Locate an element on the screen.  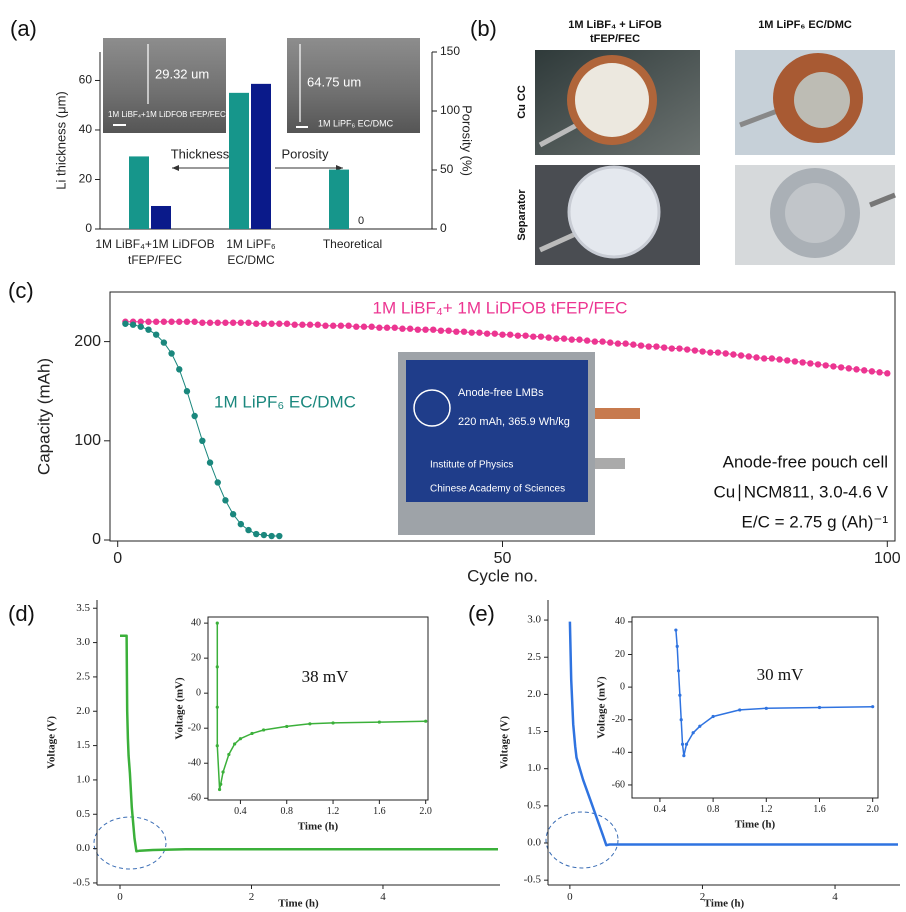
annotation: 30 mV is located at coordinates (780, 674).